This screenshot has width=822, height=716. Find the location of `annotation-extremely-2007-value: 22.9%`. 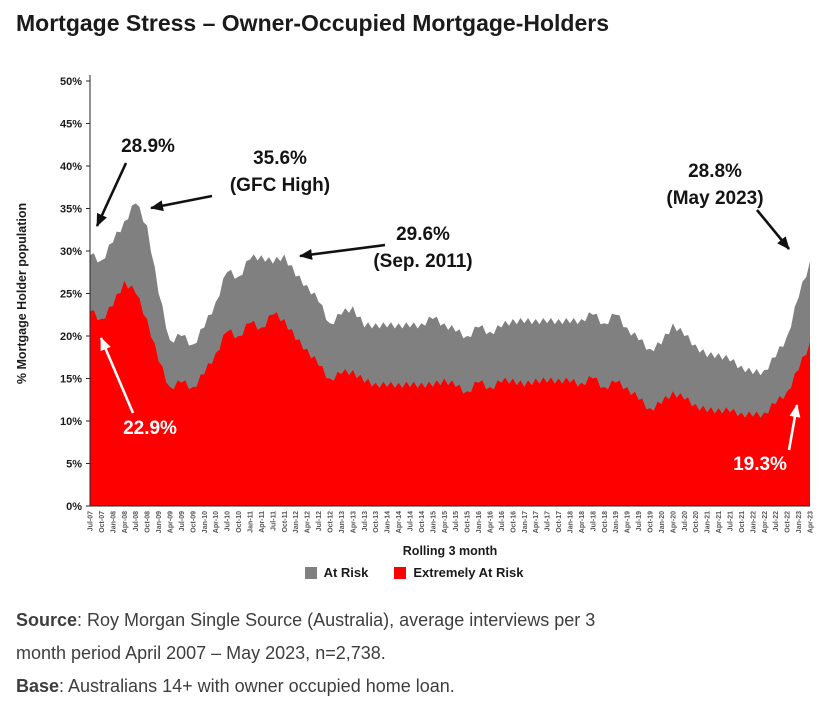

annotation-extremely-2007-value: 22.9% is located at coordinates (150, 428).